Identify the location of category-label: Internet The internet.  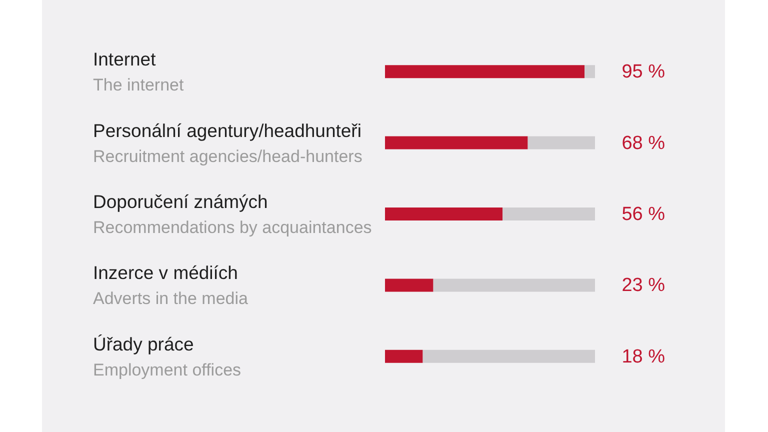
(138, 71).